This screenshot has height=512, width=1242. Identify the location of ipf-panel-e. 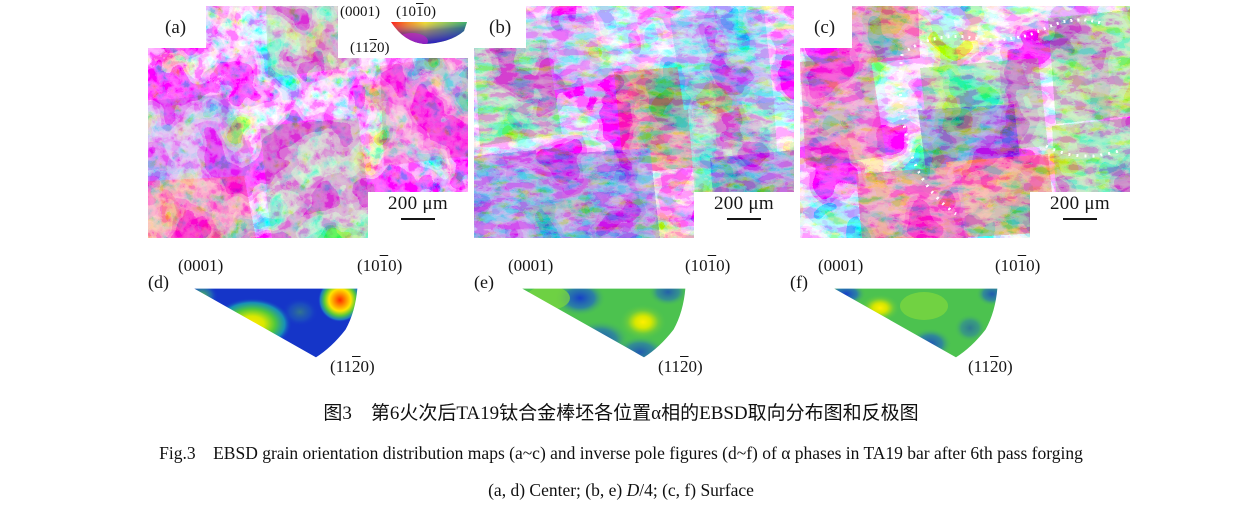
(603, 323).